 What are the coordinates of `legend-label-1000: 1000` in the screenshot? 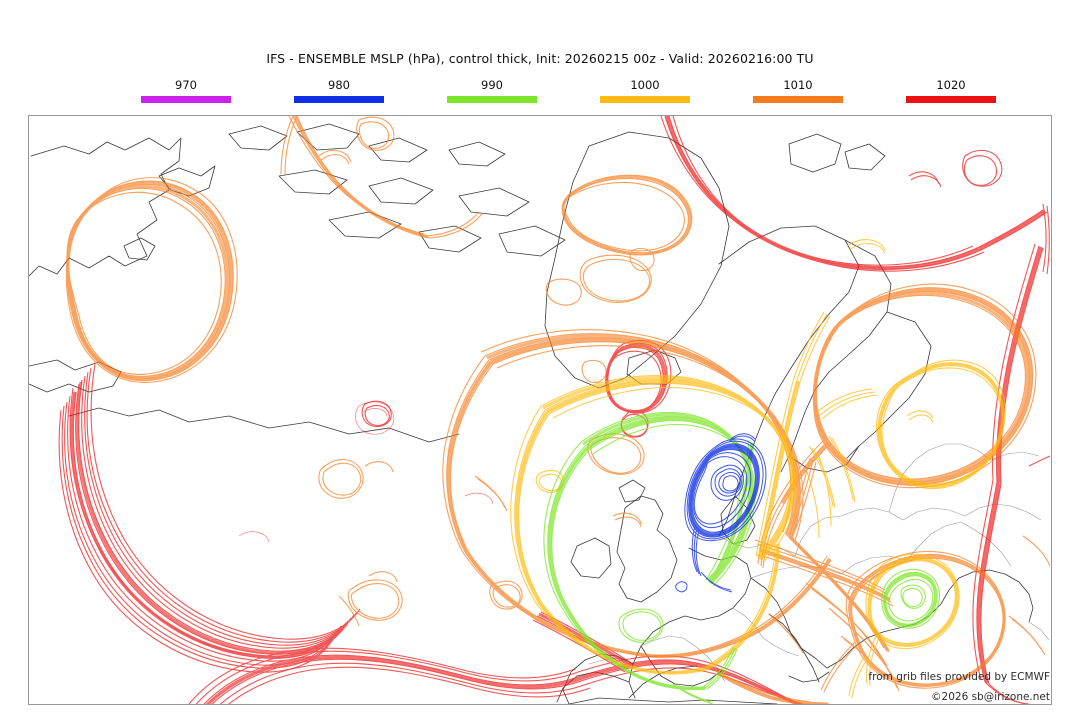 It's located at (645, 85).